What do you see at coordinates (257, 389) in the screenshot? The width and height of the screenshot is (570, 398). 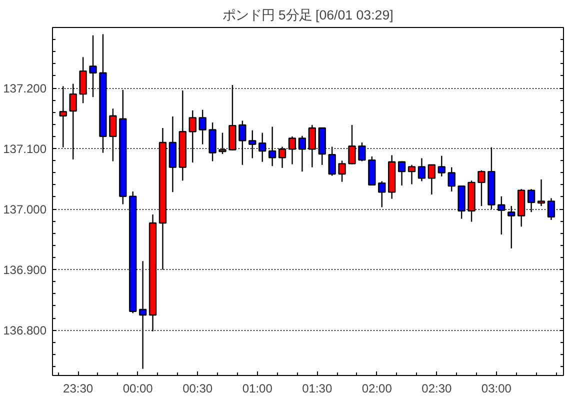 I see `x-tick-label: 01:00` at bounding box center [257, 389].